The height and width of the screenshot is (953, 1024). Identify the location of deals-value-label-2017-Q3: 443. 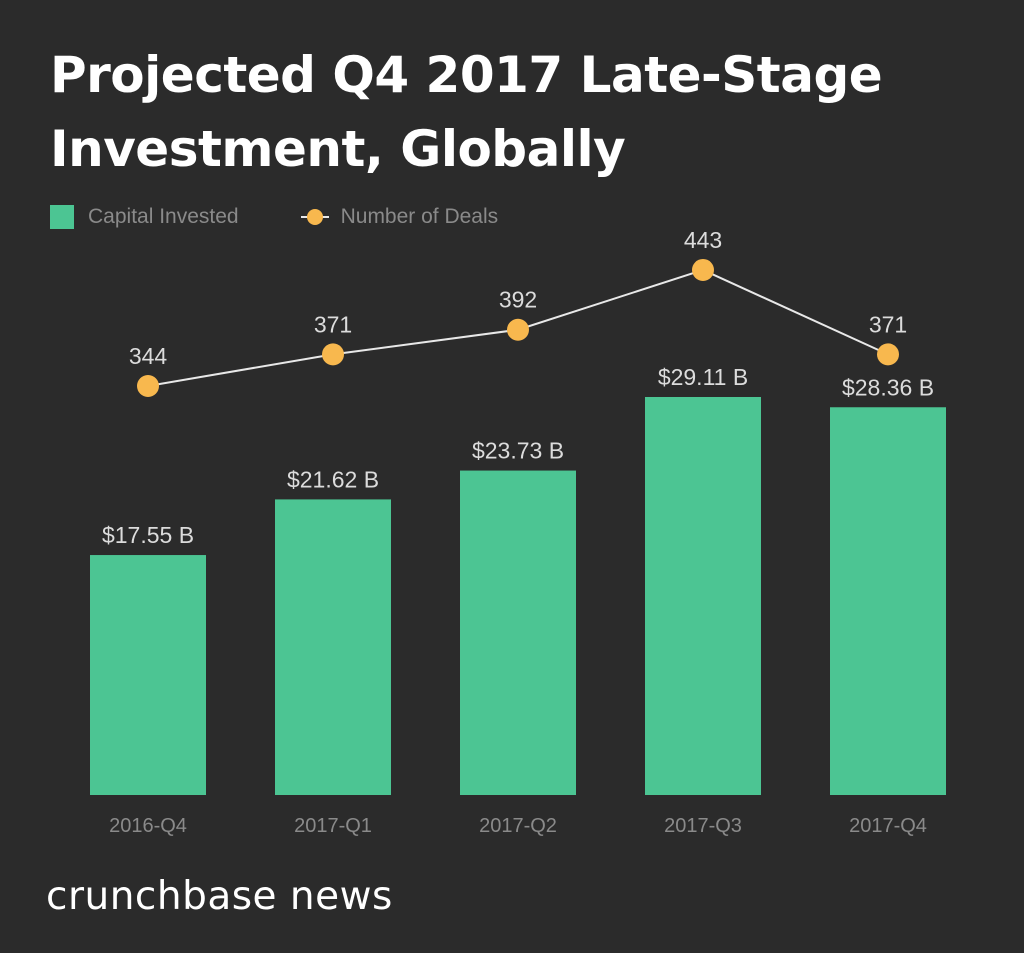
(703, 240).